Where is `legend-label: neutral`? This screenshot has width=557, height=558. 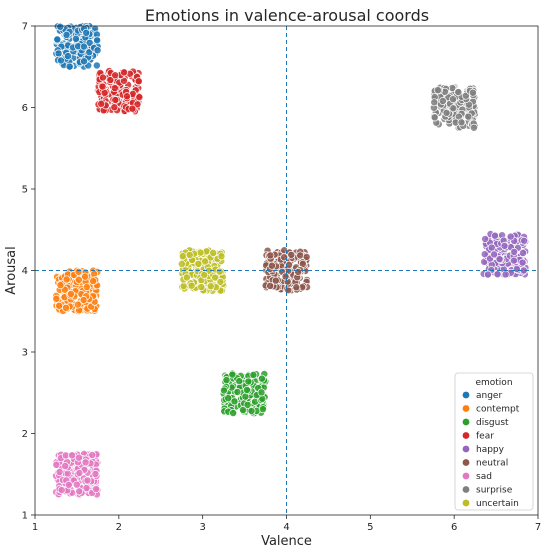 legend-label: neutral is located at coordinates (492, 464).